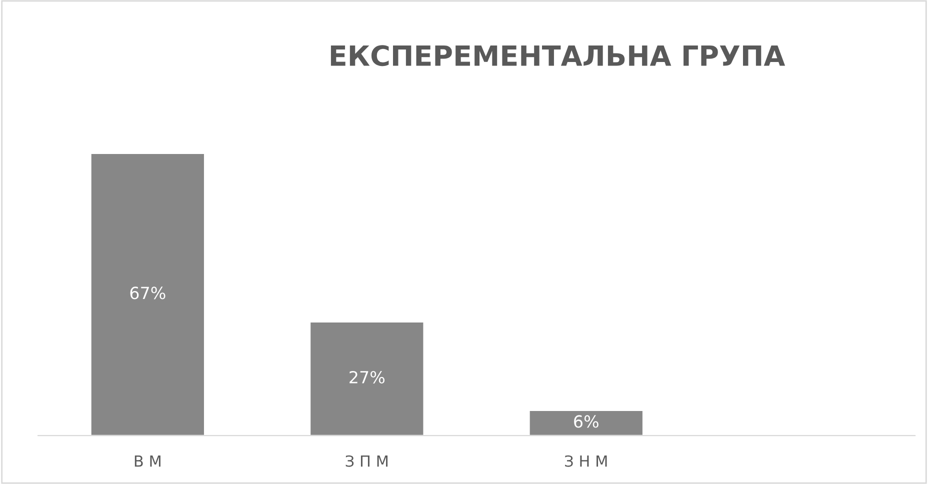 The height and width of the screenshot is (484, 928). Describe the element at coordinates (586, 421) in the screenshot. I see `data-label: 6%` at that location.